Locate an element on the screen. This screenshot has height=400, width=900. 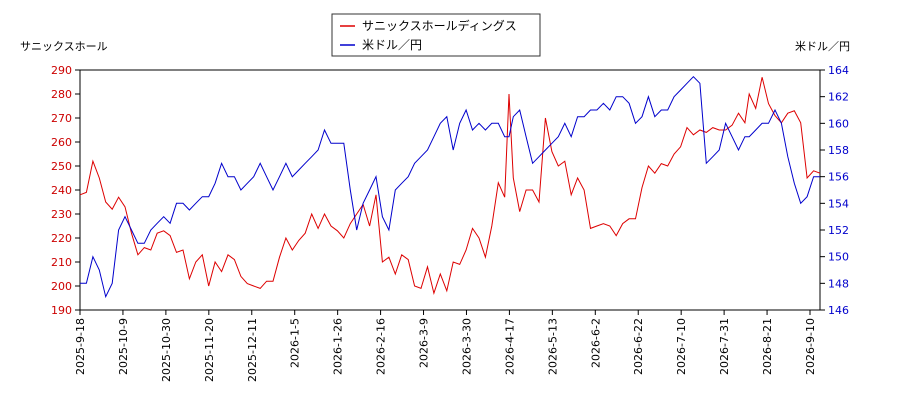
left-tick-label: 190 is located at coordinates (61, 310).